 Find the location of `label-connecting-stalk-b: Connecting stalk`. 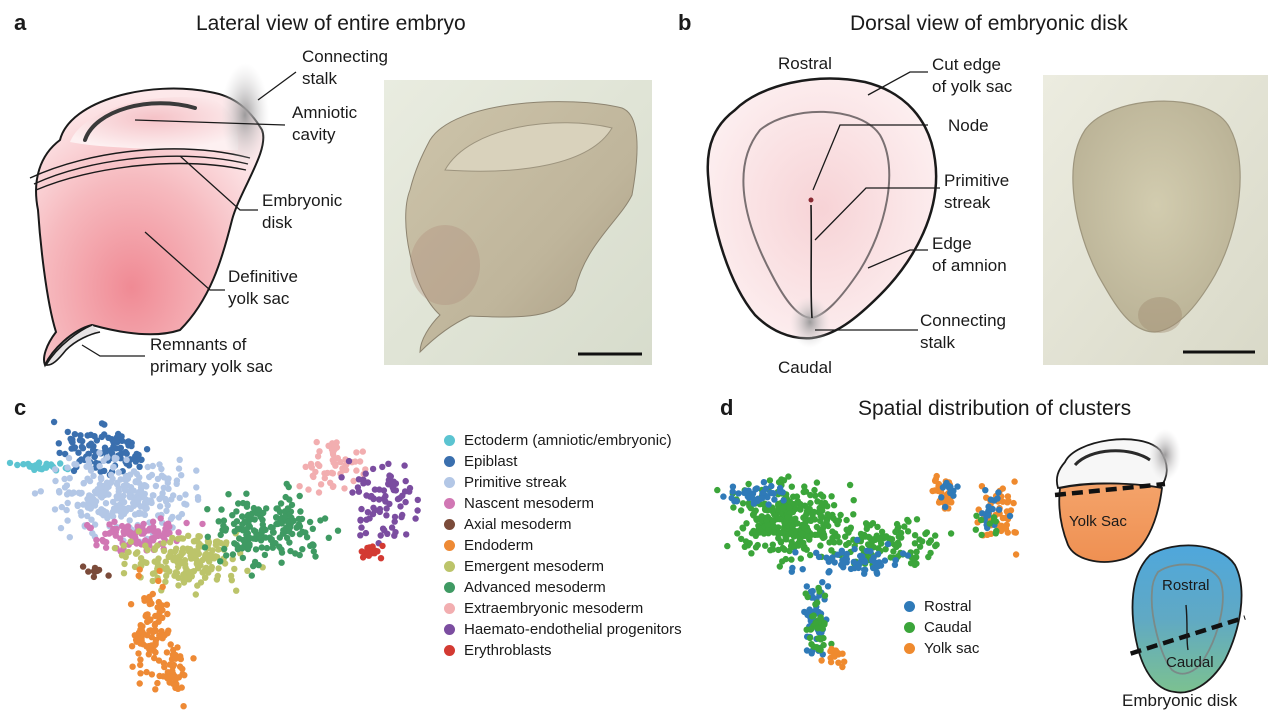

label-connecting-stalk-b: Connecting stalk is located at coordinates (963, 331).